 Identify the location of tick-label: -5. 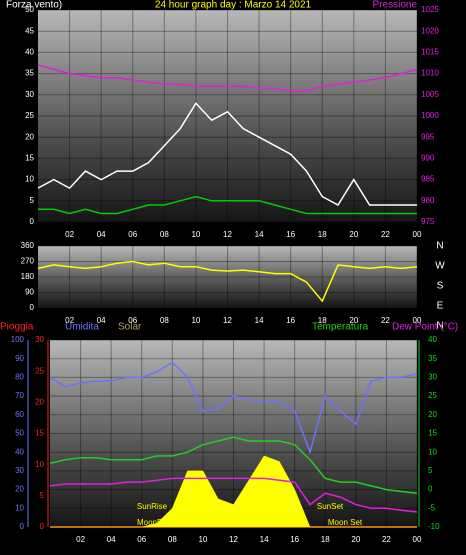
(432, 507).